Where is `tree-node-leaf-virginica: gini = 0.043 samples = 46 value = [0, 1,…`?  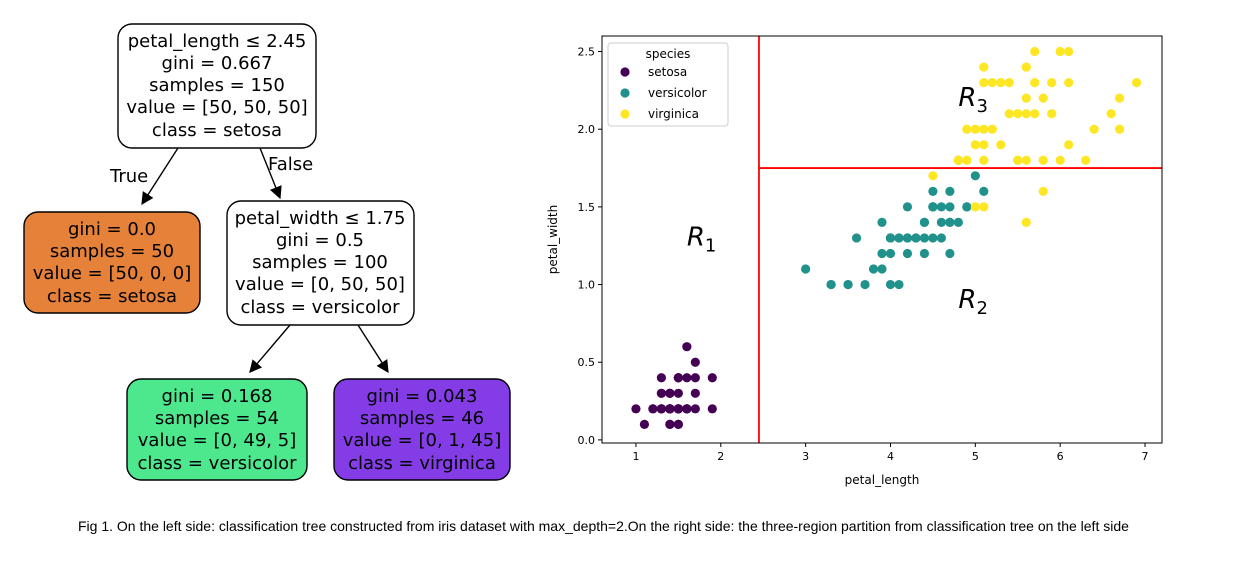
tree-node-leaf-virginica: gini = 0.043 samples = 46 value = [0, 1,… is located at coordinates (422, 429).